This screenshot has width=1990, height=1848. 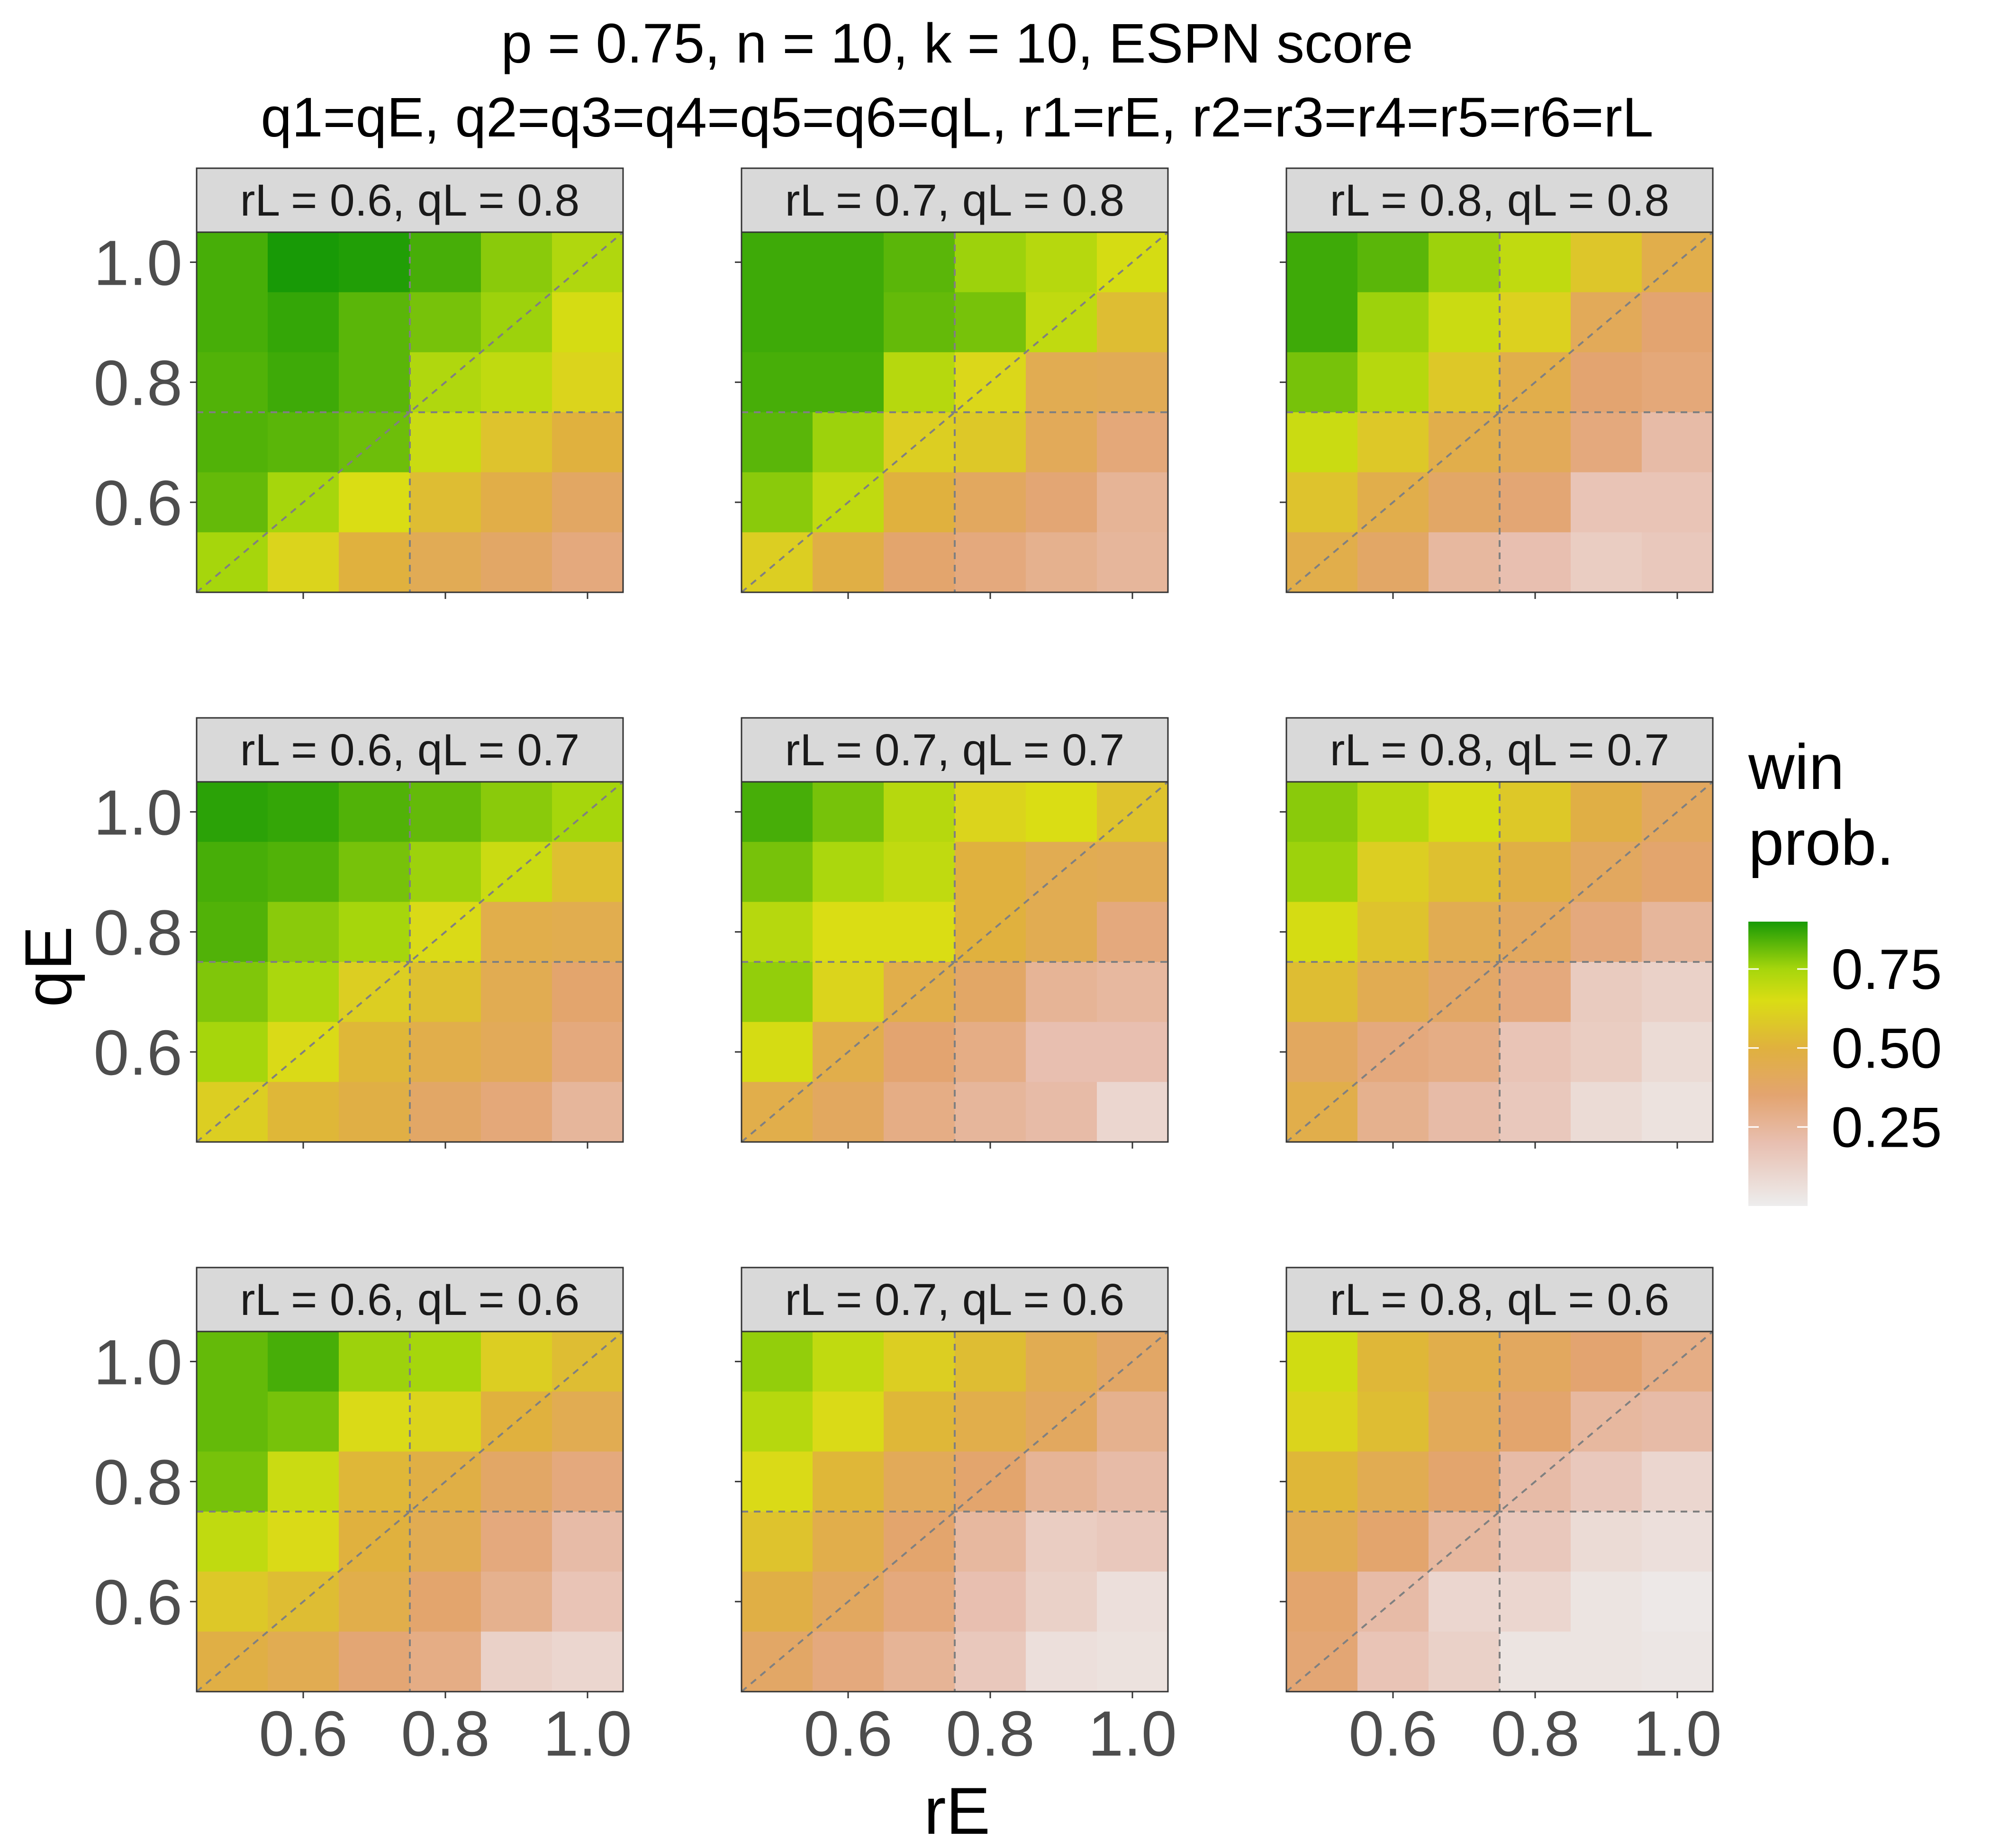 I want to click on facet-panel: rL = 0.6, qL = 0.6 0.6 0.6 0.8 0.8 1.0 1.0, so click(x=362, y=1518).